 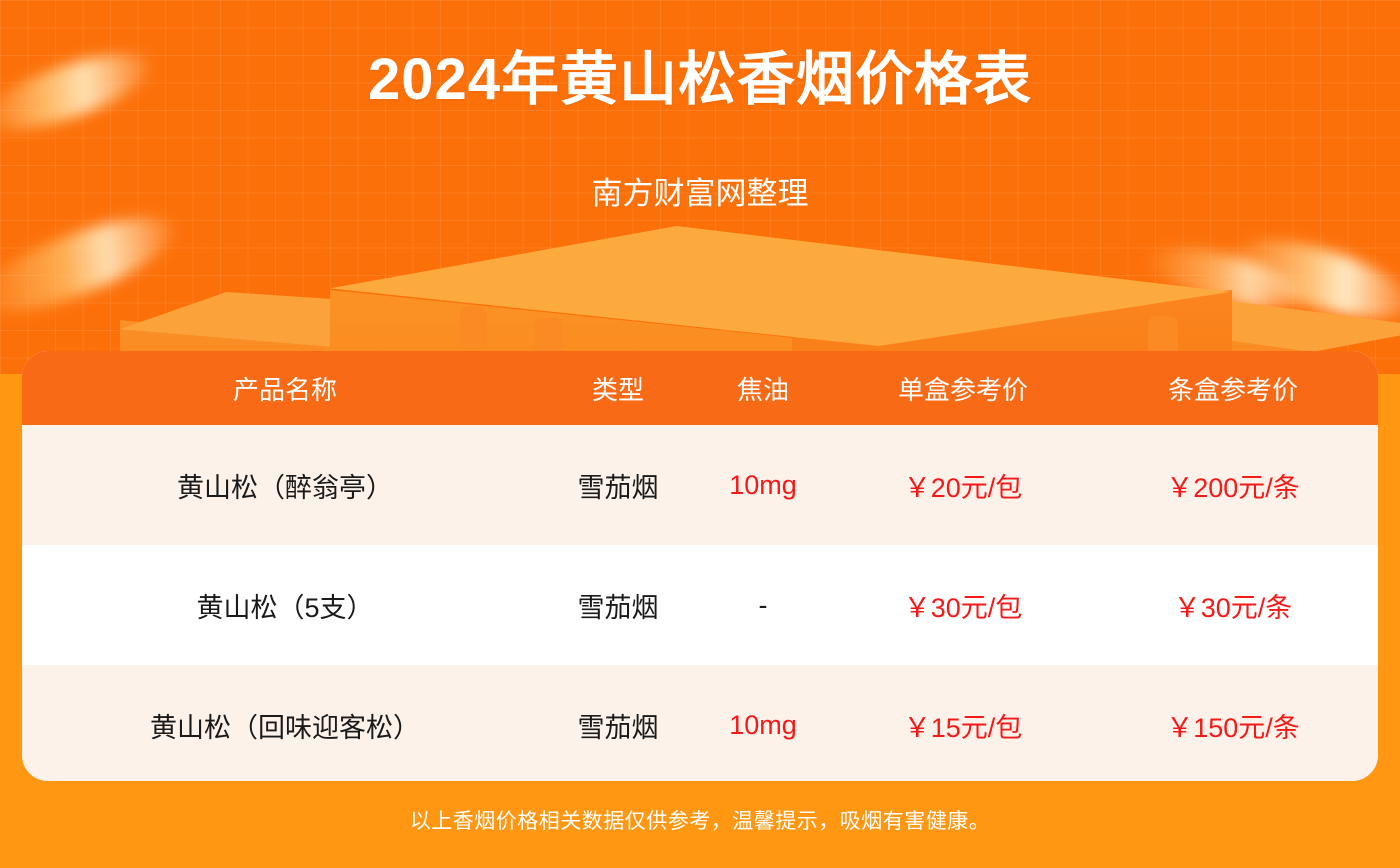 I want to click on cell-tar: -, so click(x=763, y=604).